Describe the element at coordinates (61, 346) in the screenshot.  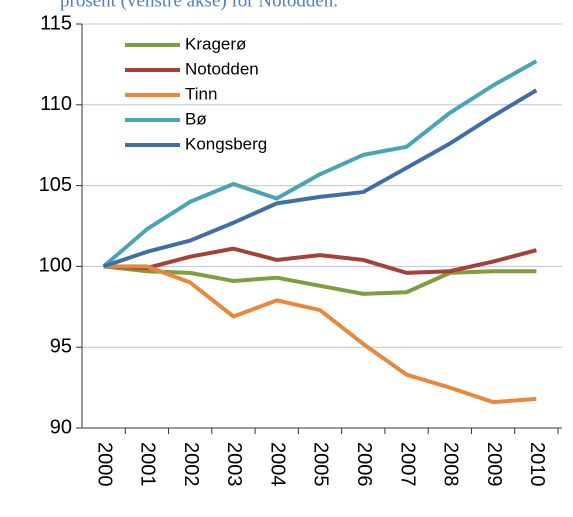
I see `y-tick-label: 95` at that location.